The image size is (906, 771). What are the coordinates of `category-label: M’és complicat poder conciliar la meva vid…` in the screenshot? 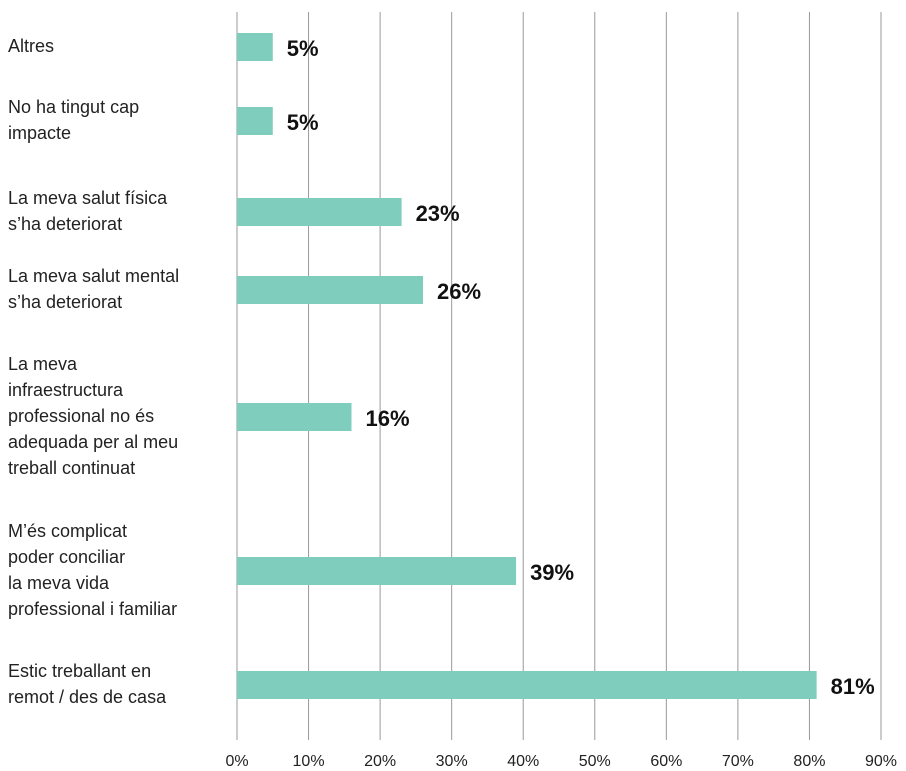 It's located at (92, 570).